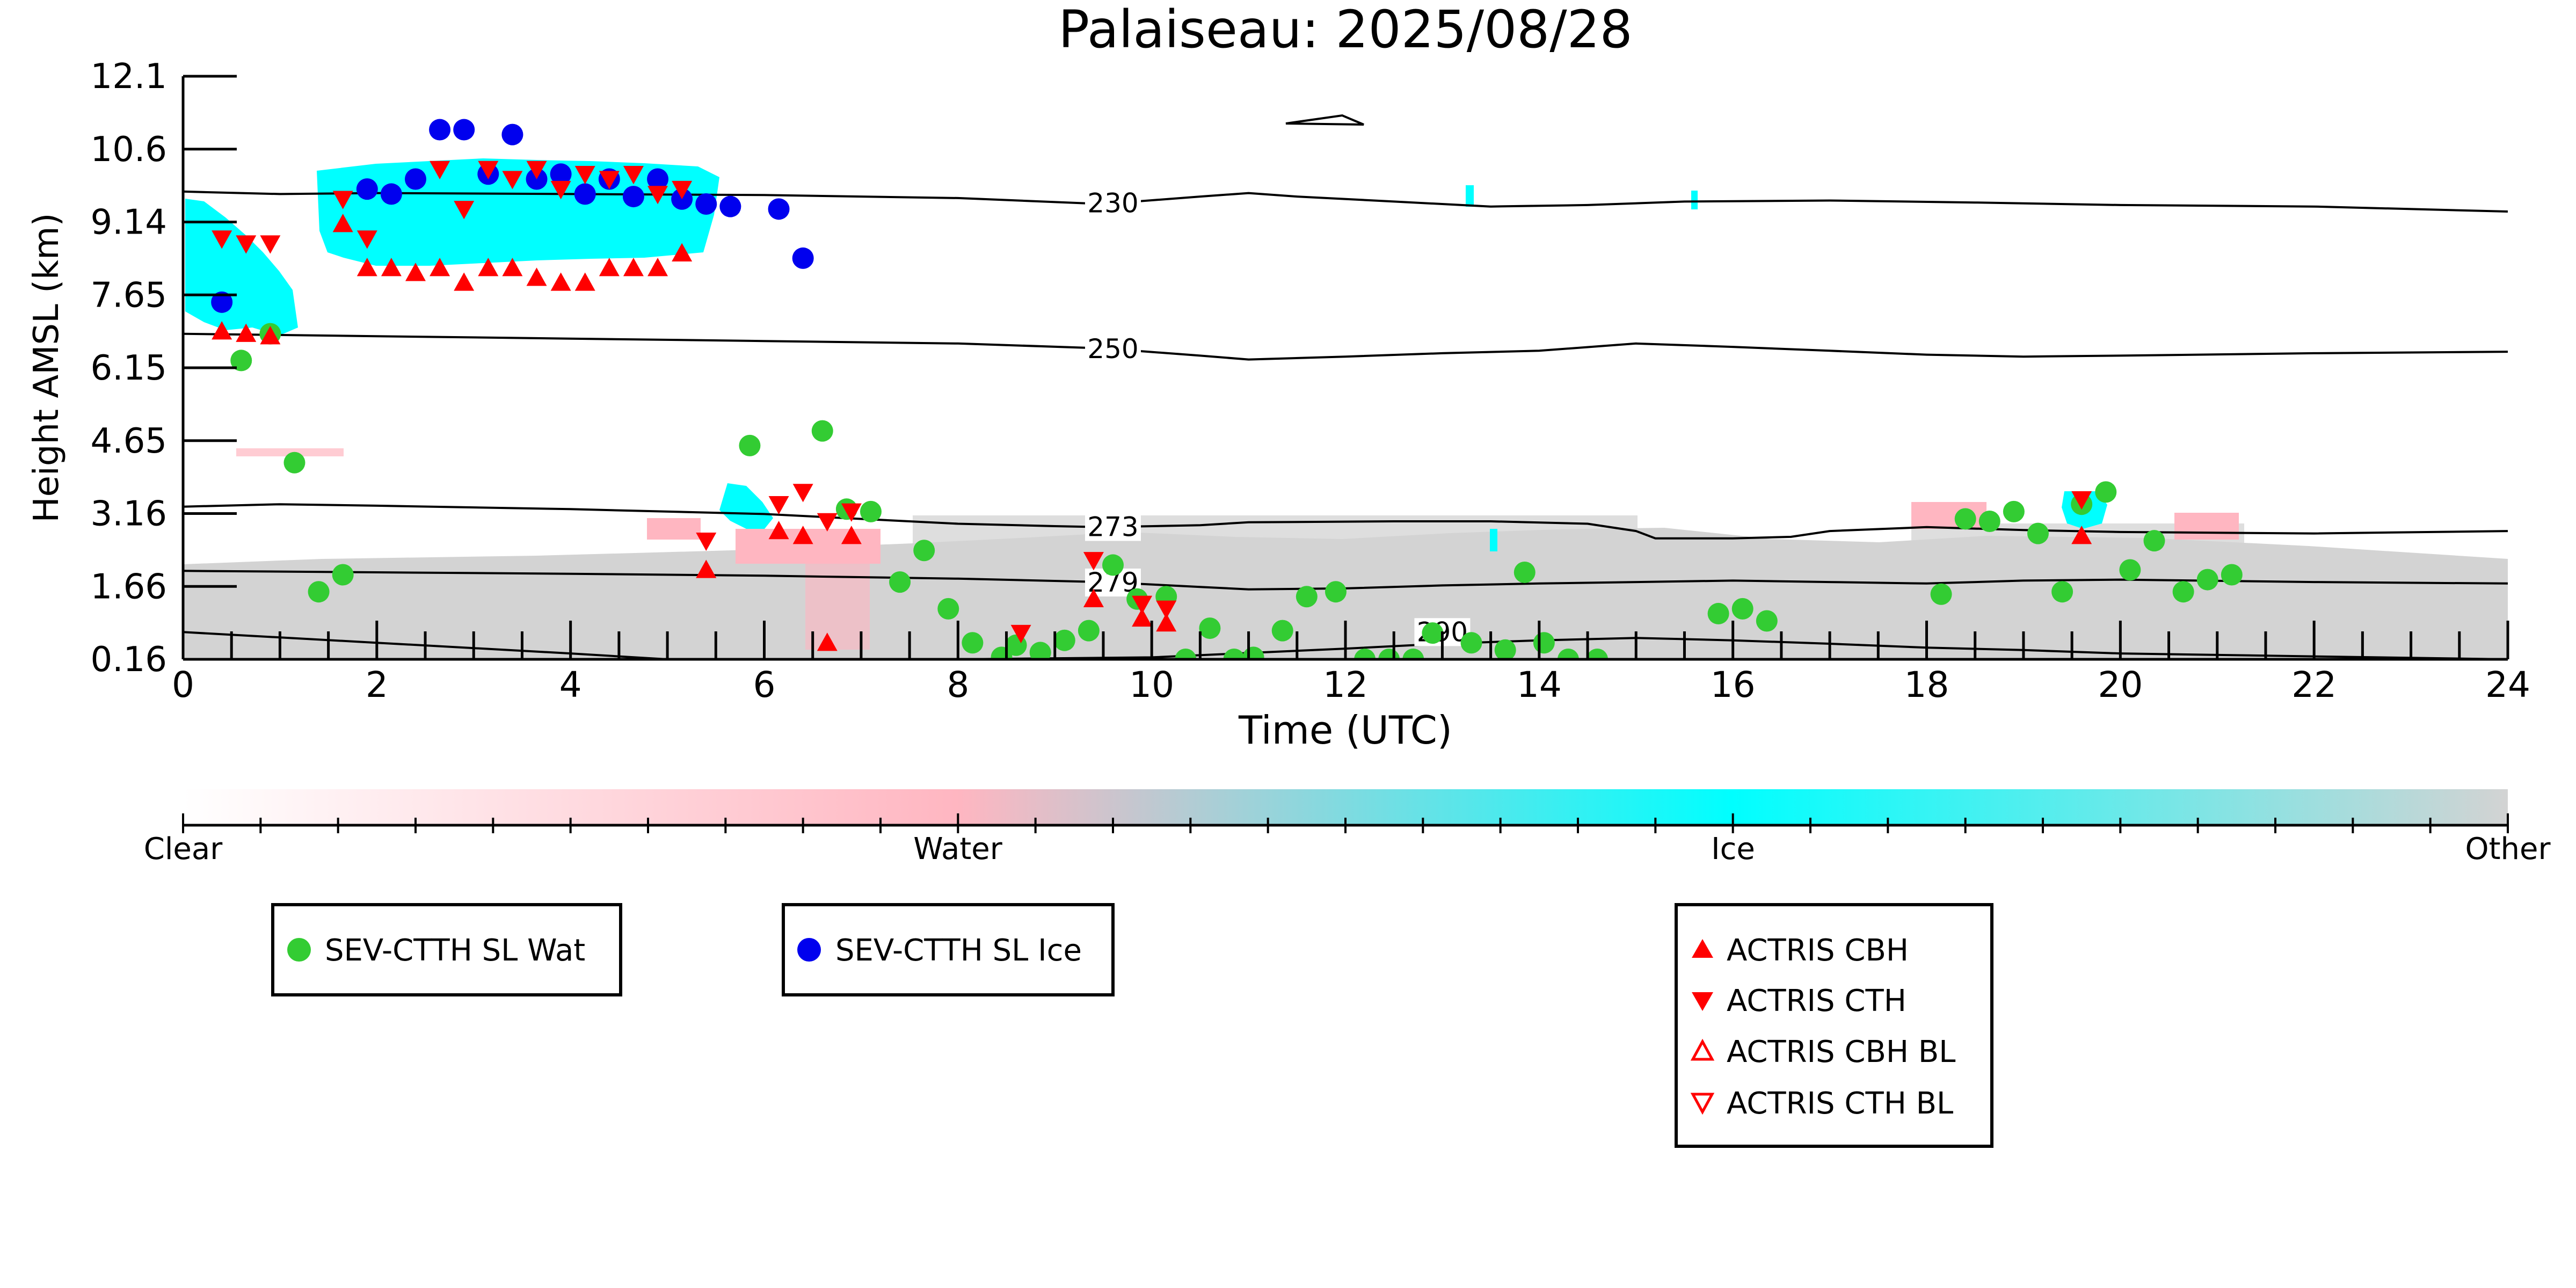 The image size is (2576, 1288). I want to click on x-tick-label: 0, so click(183, 684).